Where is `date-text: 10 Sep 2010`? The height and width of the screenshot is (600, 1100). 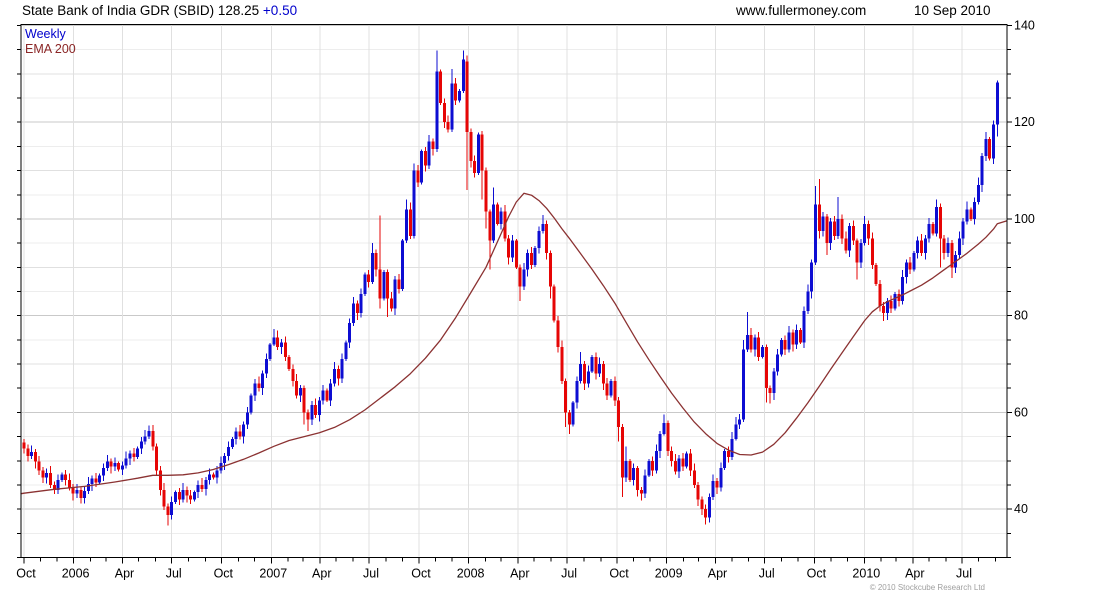 date-text: 10 Sep 2010 is located at coordinates (952, 10).